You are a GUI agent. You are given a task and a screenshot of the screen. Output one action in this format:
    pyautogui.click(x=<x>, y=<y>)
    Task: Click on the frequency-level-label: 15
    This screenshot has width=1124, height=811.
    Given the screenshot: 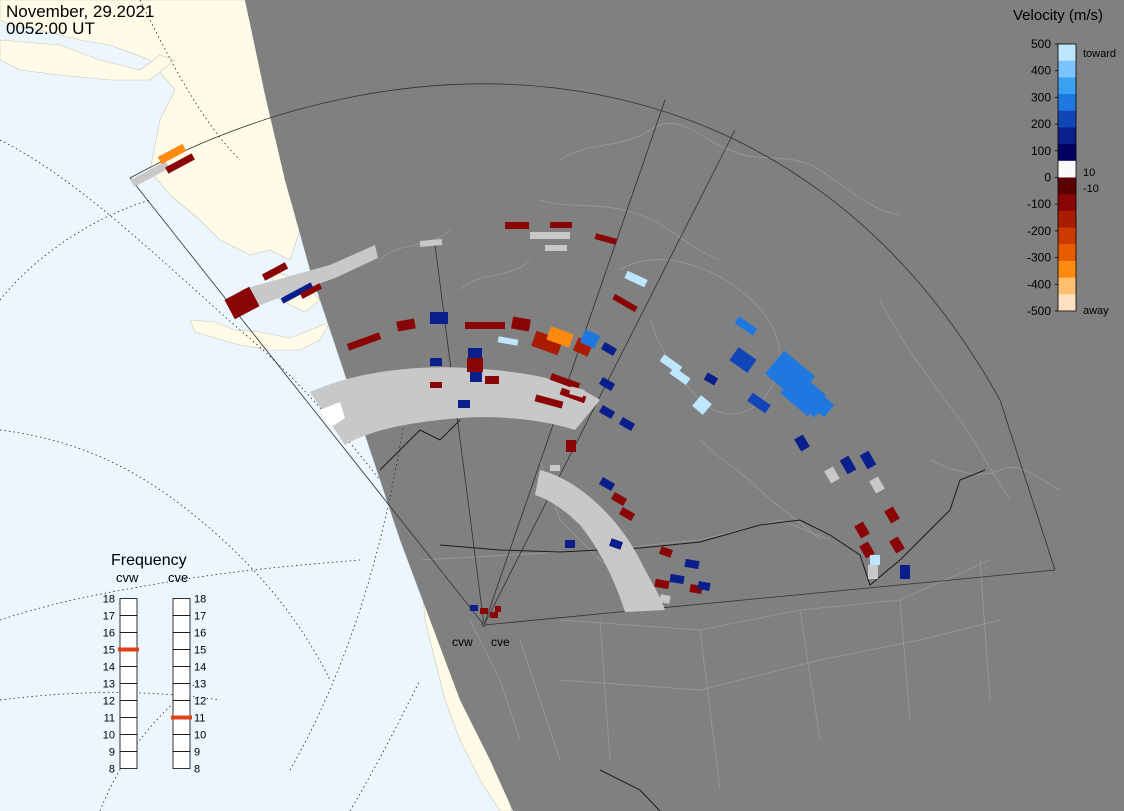 What is the action you would take?
    pyautogui.click(x=200, y=651)
    